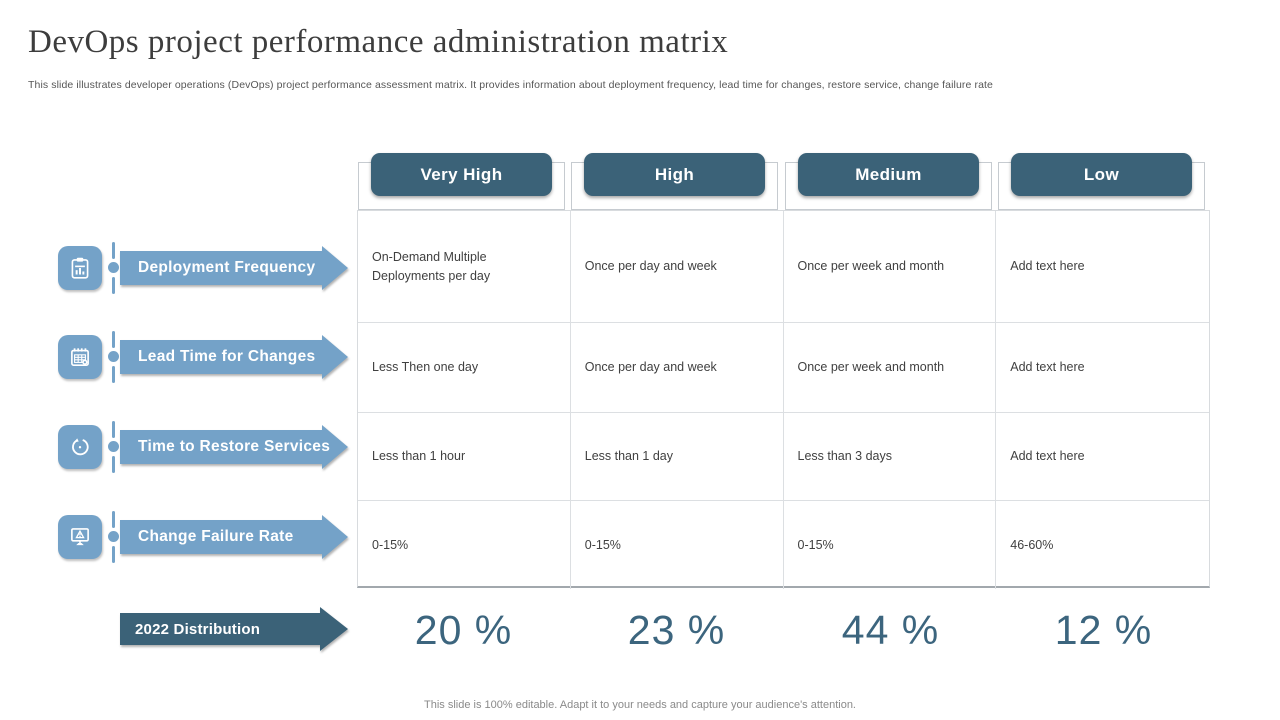 Image resolution: width=1280 pixels, height=720 pixels. What do you see at coordinates (464, 368) in the screenshot?
I see `table-cell: Less Then one day` at bounding box center [464, 368].